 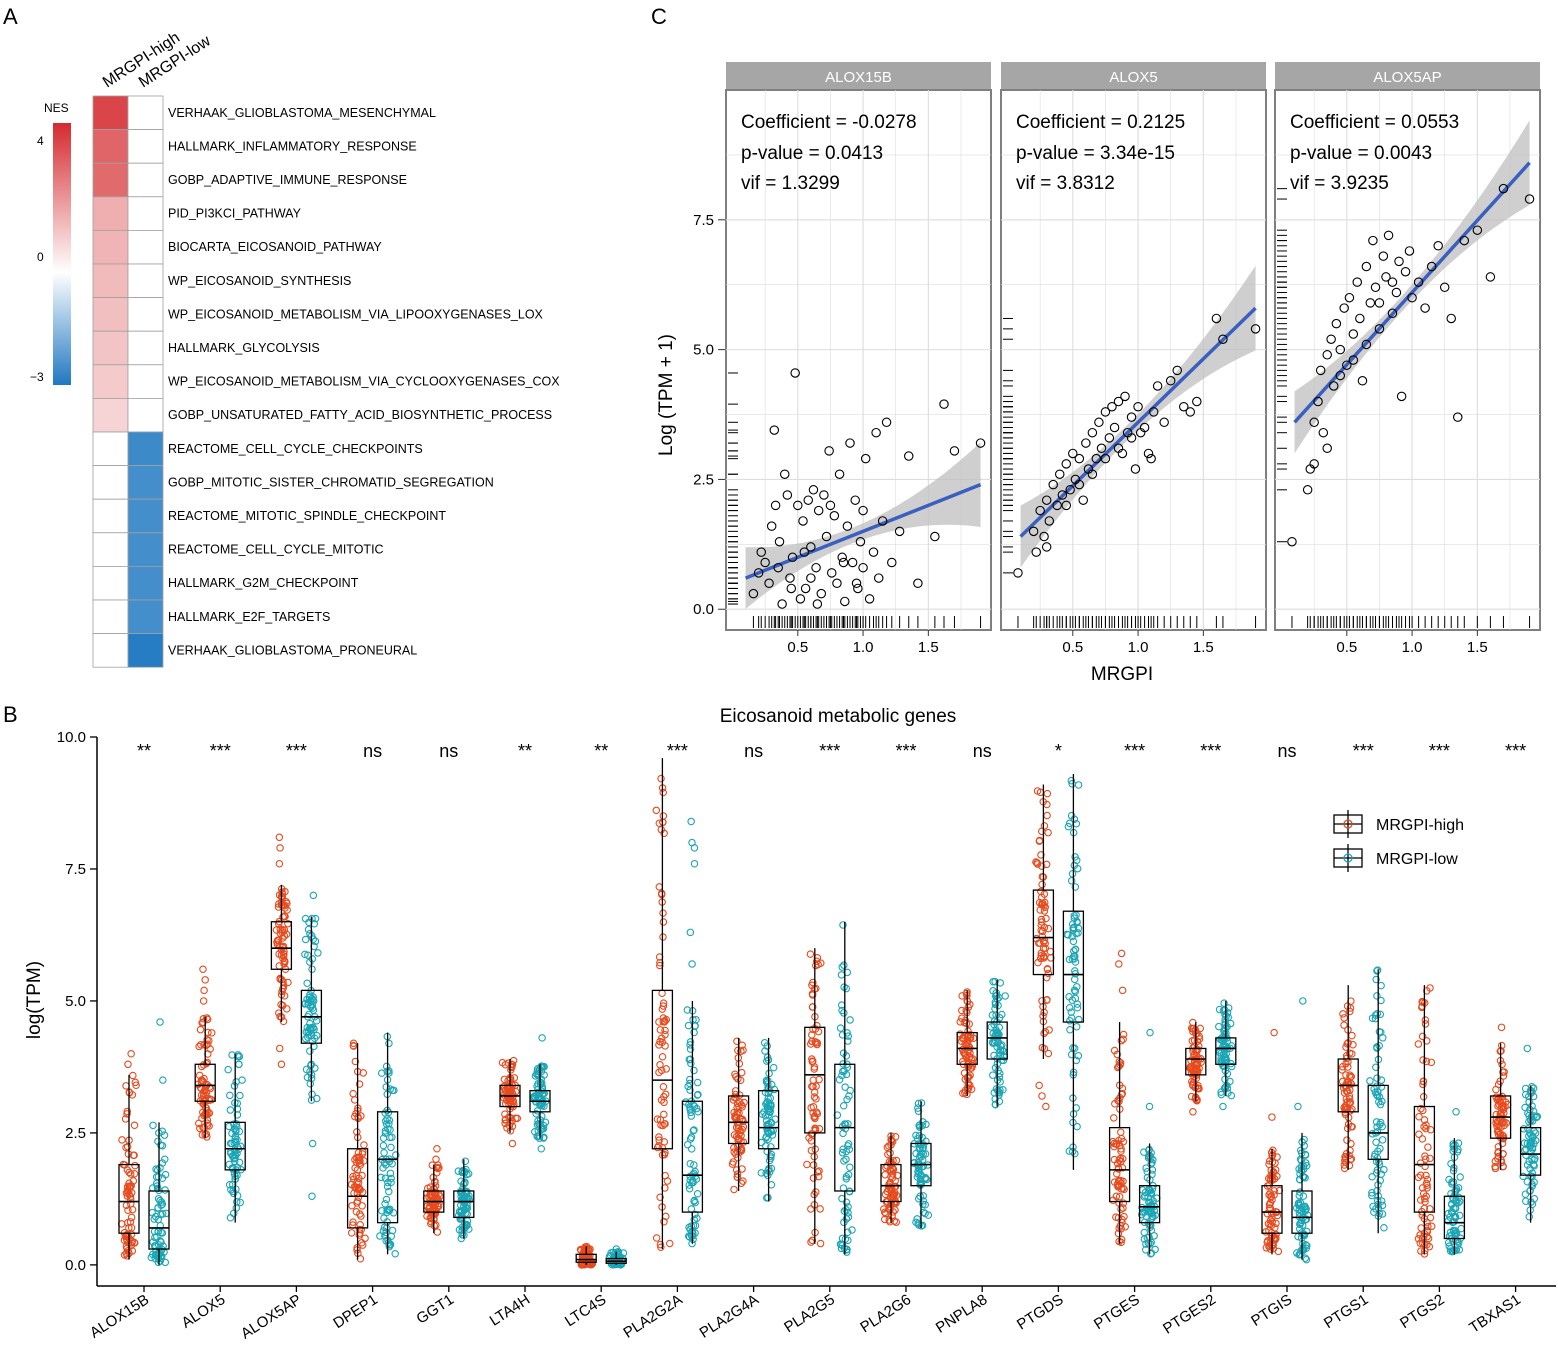 I want to click on gene-group: ns GGT1, so click(x=444, y=1034).